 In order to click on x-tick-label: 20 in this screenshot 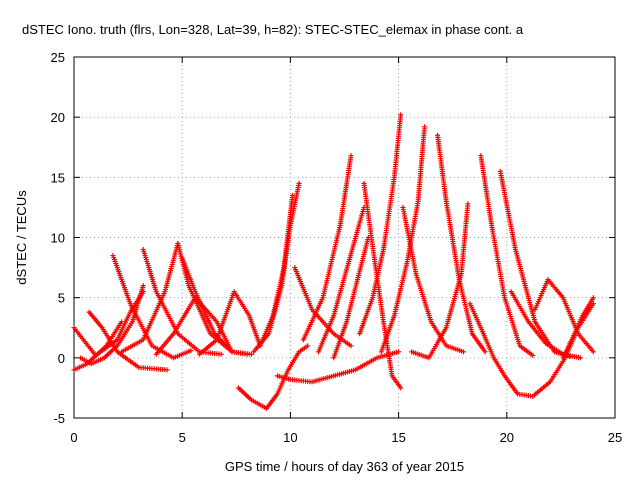, I will do `click(507, 437)`.